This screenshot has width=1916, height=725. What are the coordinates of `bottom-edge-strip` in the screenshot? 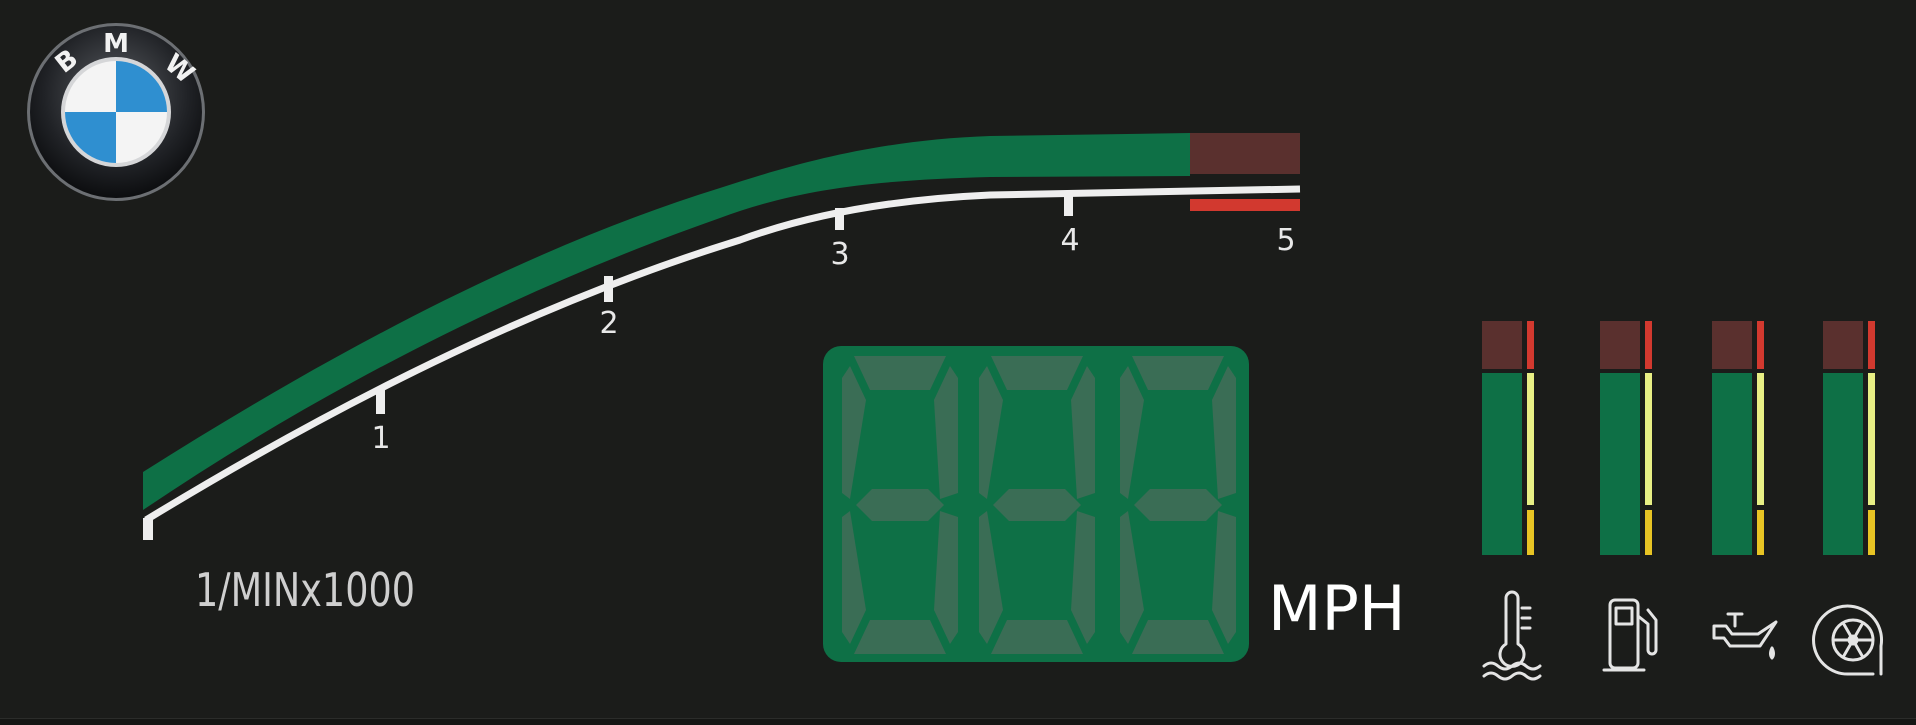 It's located at (958, 721).